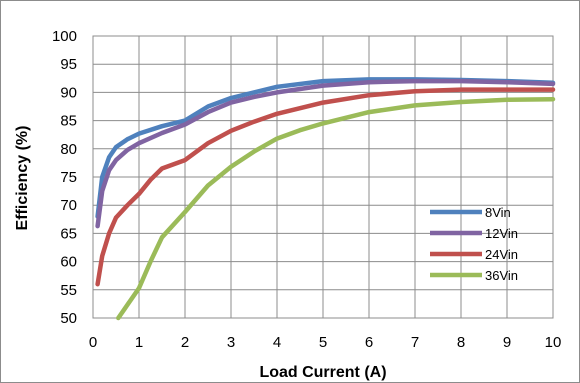 The image size is (580, 383). I want to click on x-tick-labels: 0 1 2 3 4 5 6 7 8 9 10, so click(325, 342).